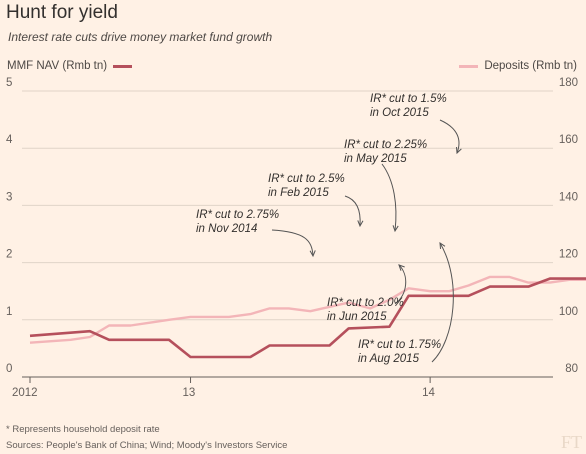 Image resolution: width=586 pixels, height=454 pixels. What do you see at coordinates (568, 197) in the screenshot?
I see `y-right-tick-label: 140` at bounding box center [568, 197].